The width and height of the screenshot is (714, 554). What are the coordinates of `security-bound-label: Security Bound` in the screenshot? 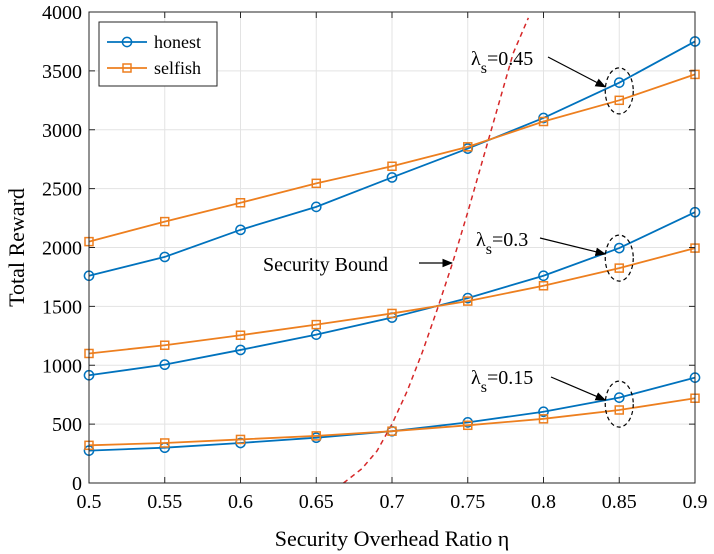 It's located at (325, 265).